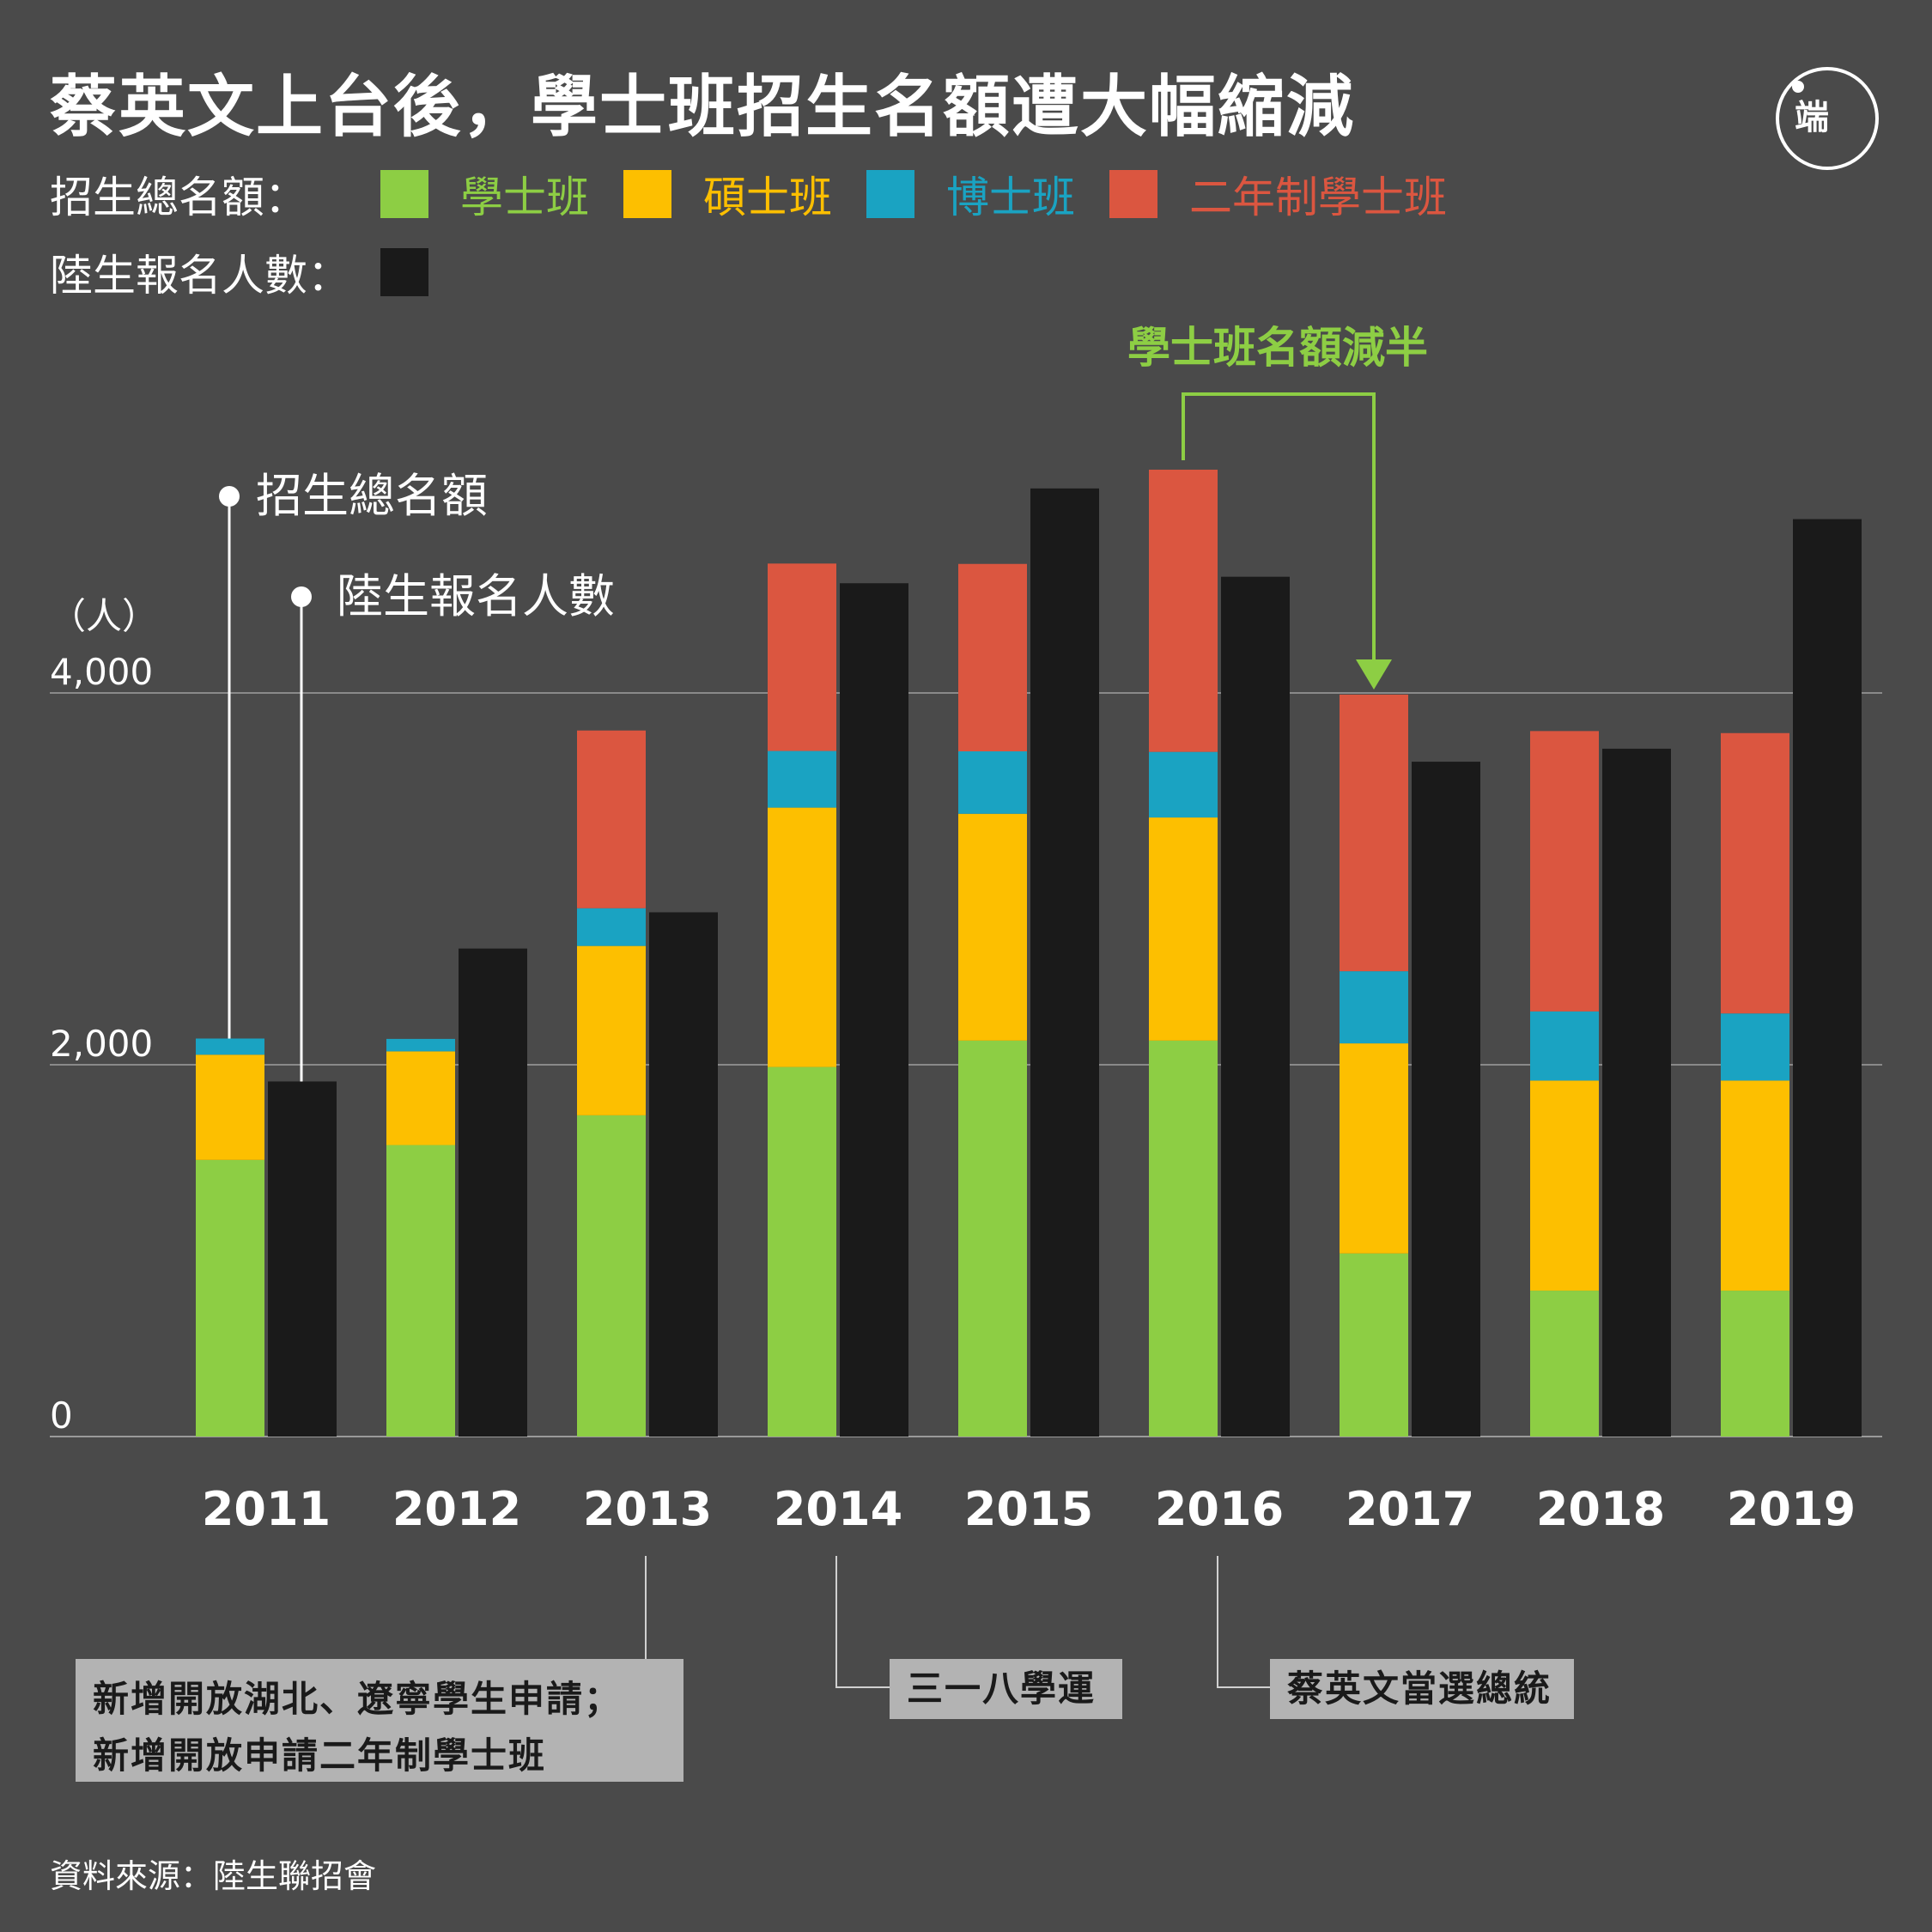  Describe the element at coordinates (200, 276) in the screenshot. I see `legend-applicants-label: 陸生報名人數：` at that location.